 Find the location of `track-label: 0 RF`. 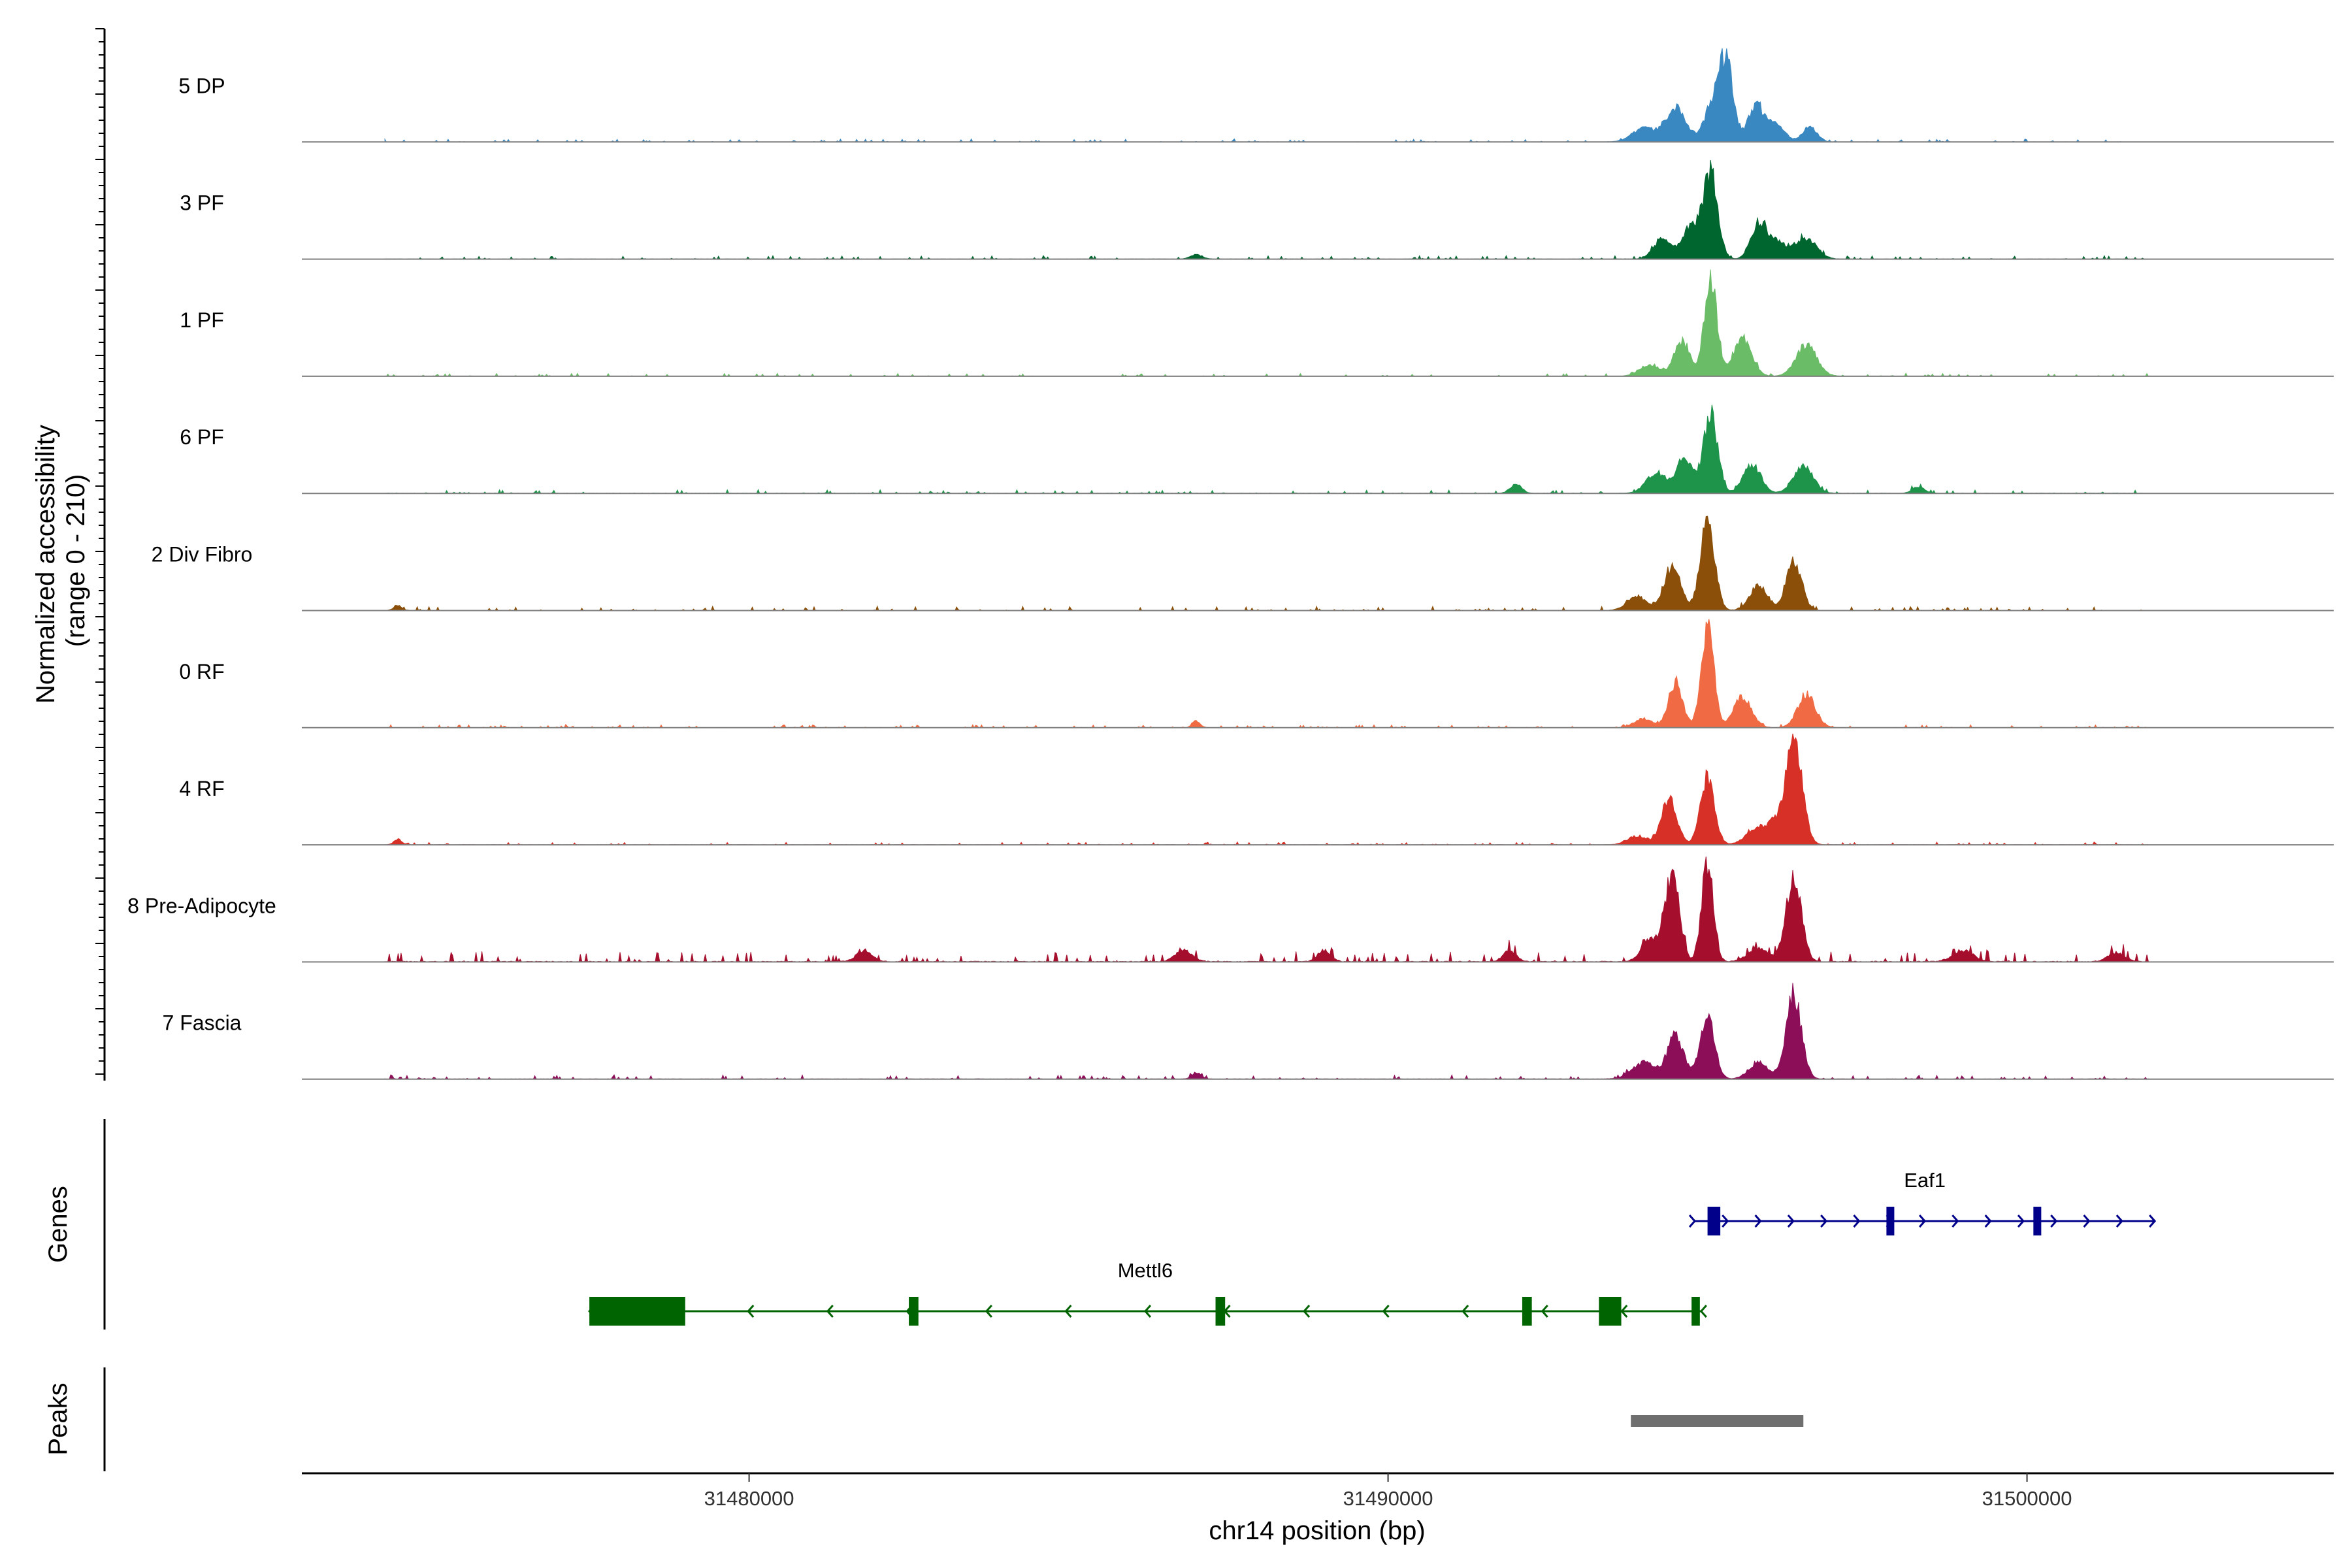

track-label: 0 RF is located at coordinates (201, 671).